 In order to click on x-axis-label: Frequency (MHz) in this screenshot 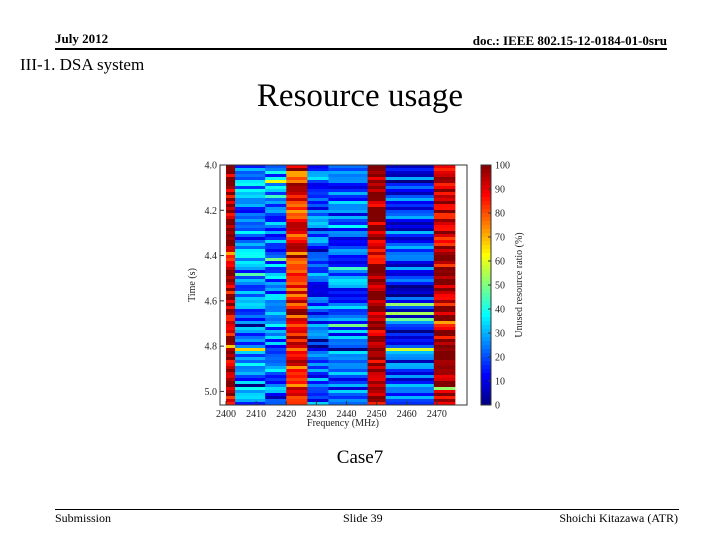, I will do `click(343, 423)`.